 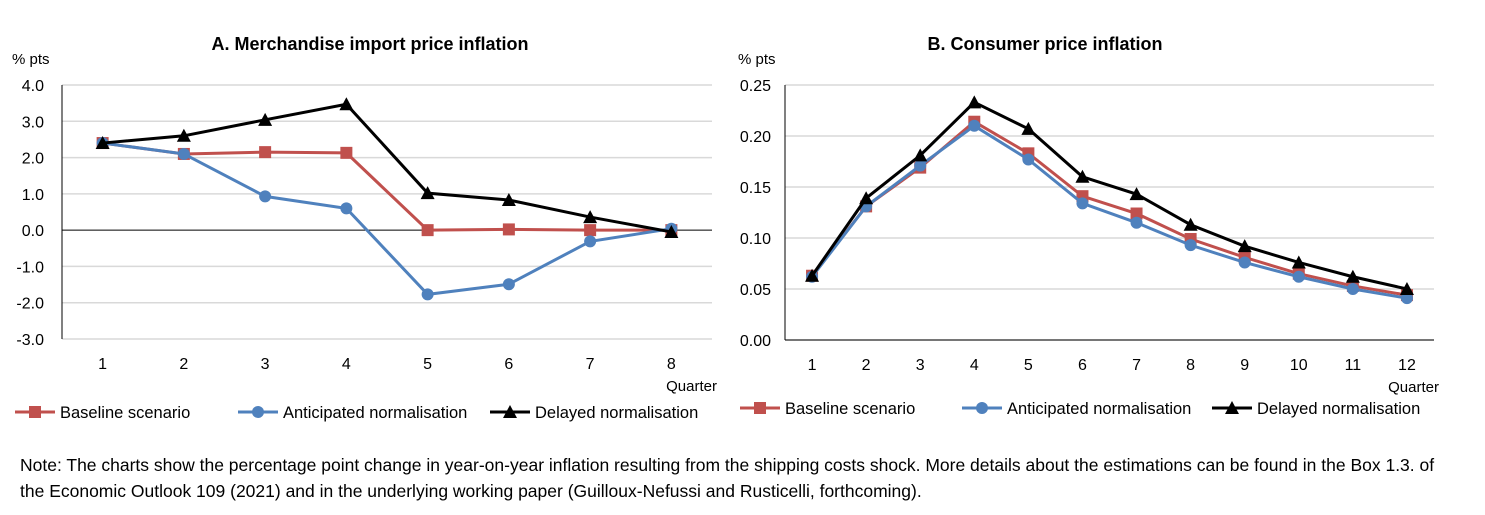 What do you see at coordinates (369, 44) in the screenshot?
I see `chart-title: A. Merchandise import price inflation` at bounding box center [369, 44].